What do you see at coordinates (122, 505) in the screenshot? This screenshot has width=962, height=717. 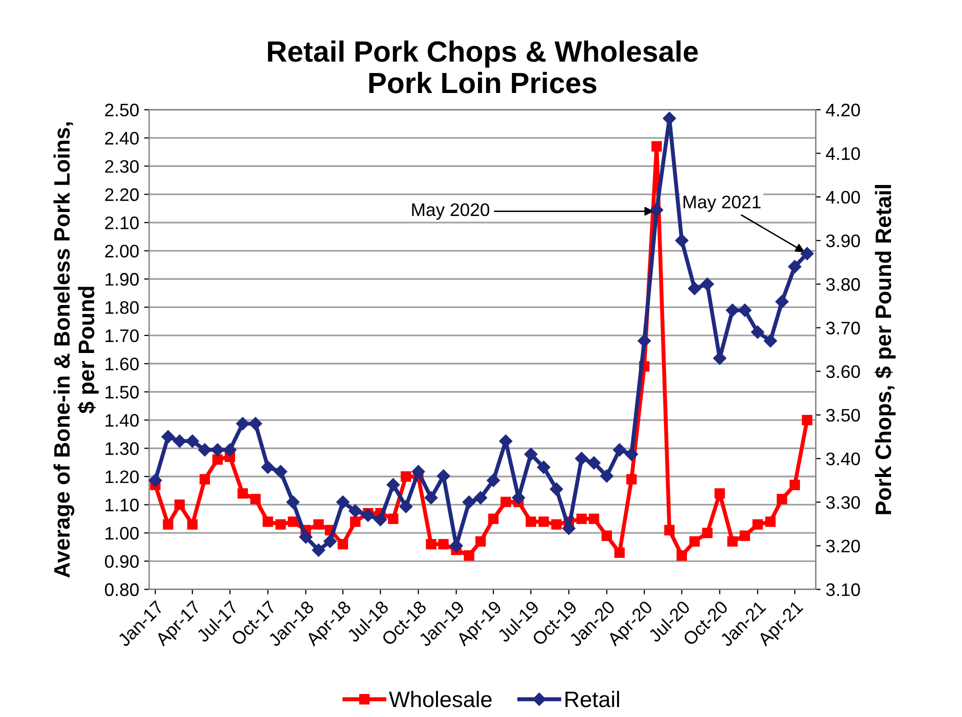 I see `y-tick-label: 1.10` at bounding box center [122, 505].